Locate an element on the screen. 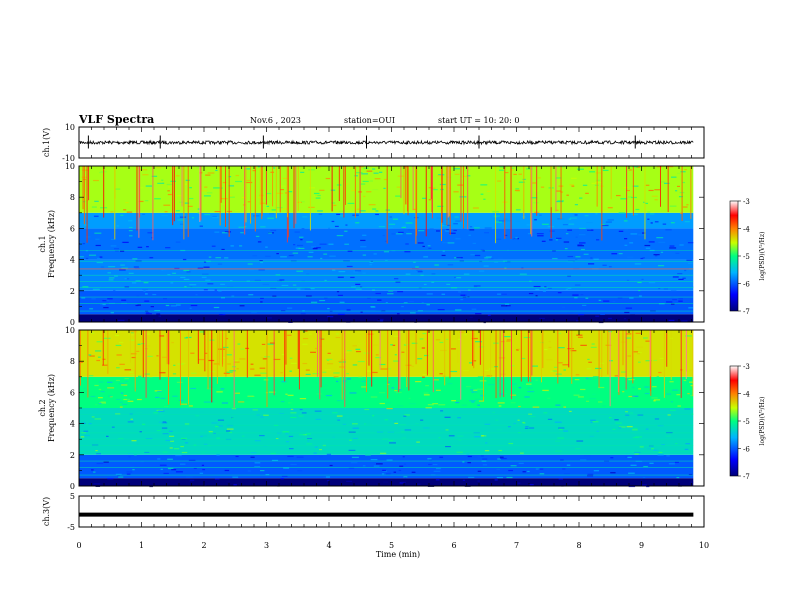 The image size is (792, 612). start-time-label: start UT = 10: 20: 0 is located at coordinates (478, 120).